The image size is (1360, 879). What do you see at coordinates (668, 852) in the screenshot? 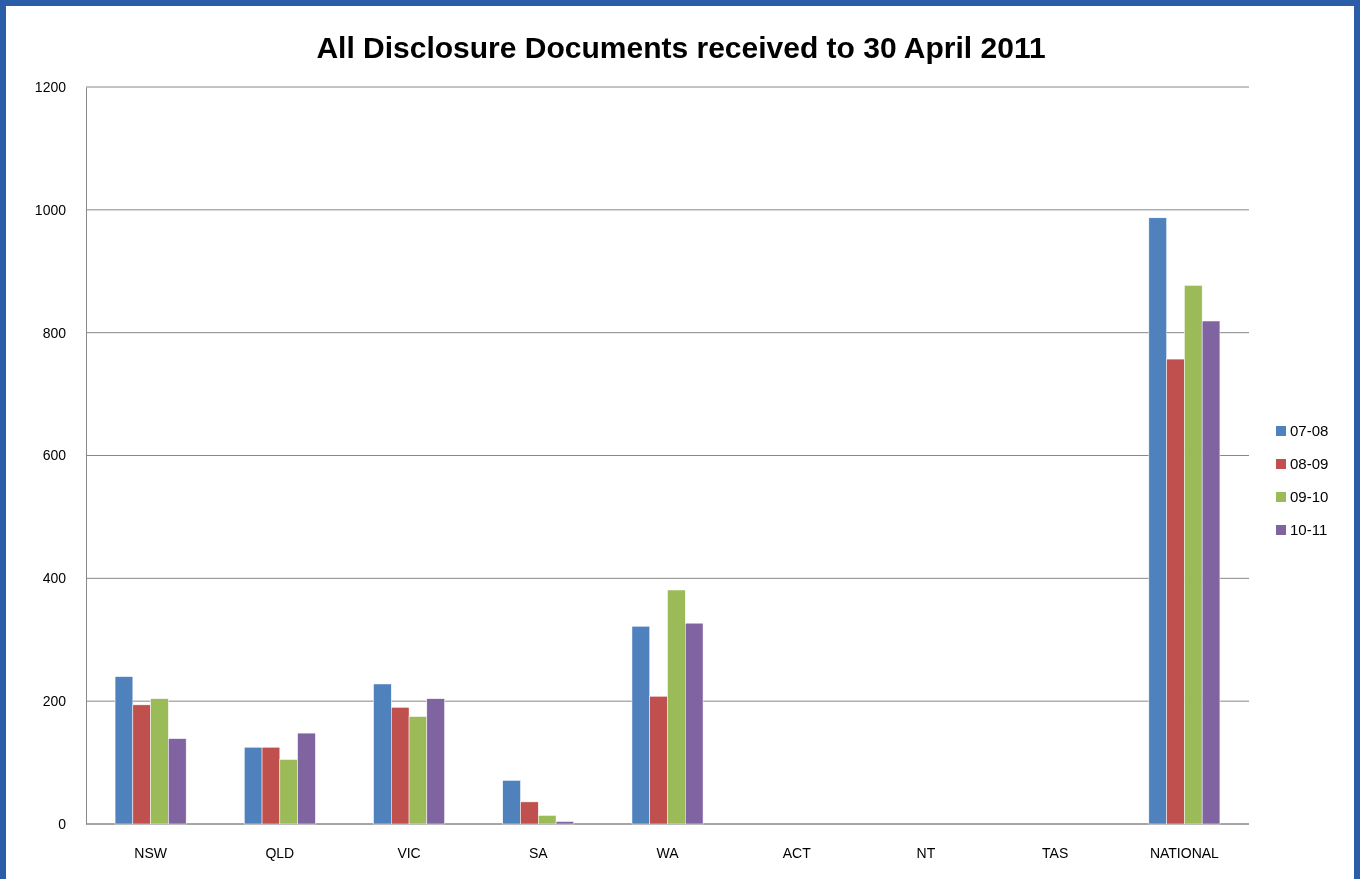
I see `x-tick-label: WA` at bounding box center [668, 852].